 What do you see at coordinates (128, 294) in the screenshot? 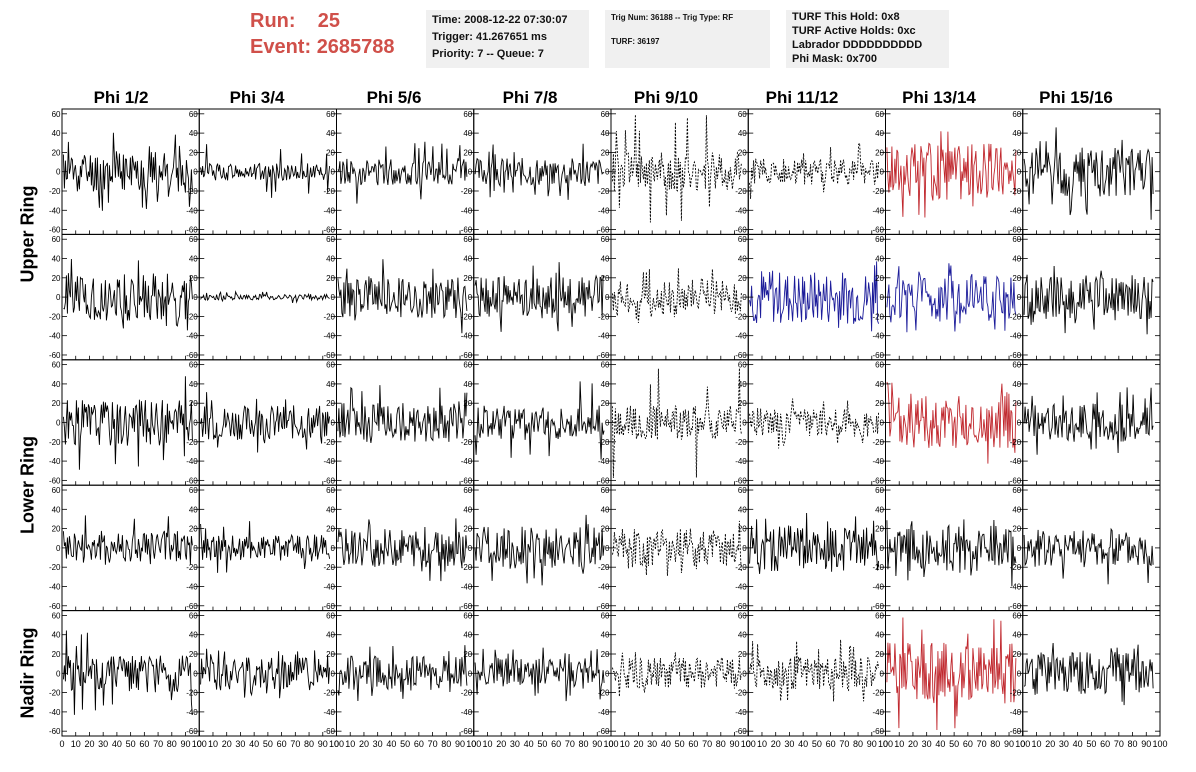
I see `waveform-trace-r2-c1` at bounding box center [128, 294].